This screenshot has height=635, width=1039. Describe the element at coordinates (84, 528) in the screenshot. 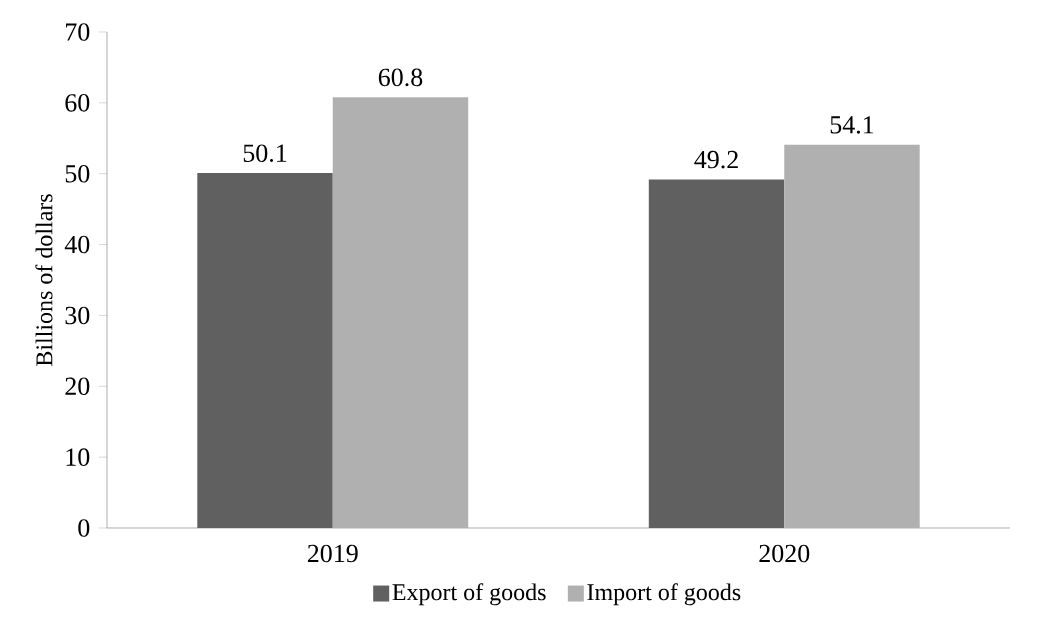

I see `y-tick-label: 0` at that location.